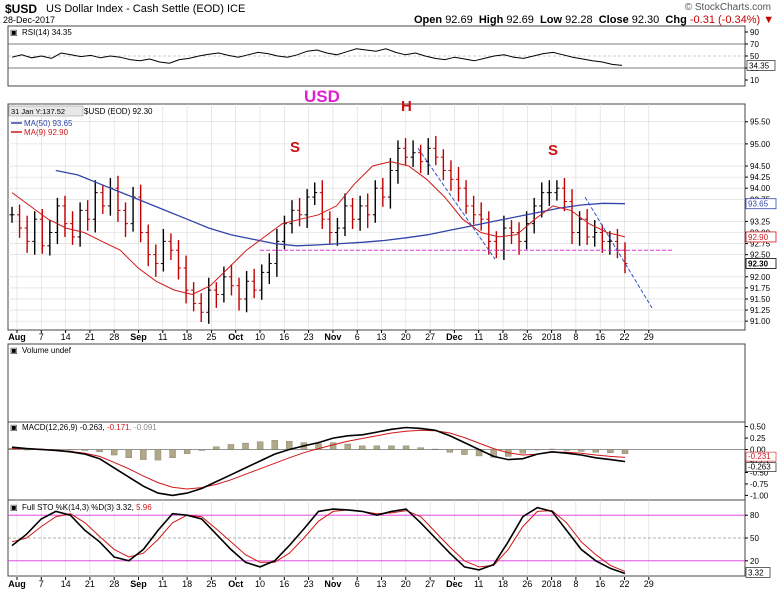 Image resolution: width=777 pixels, height=592 pixels. Describe the element at coordinates (527, 337) in the screenshot. I see `price-x-label: 26` at that location.